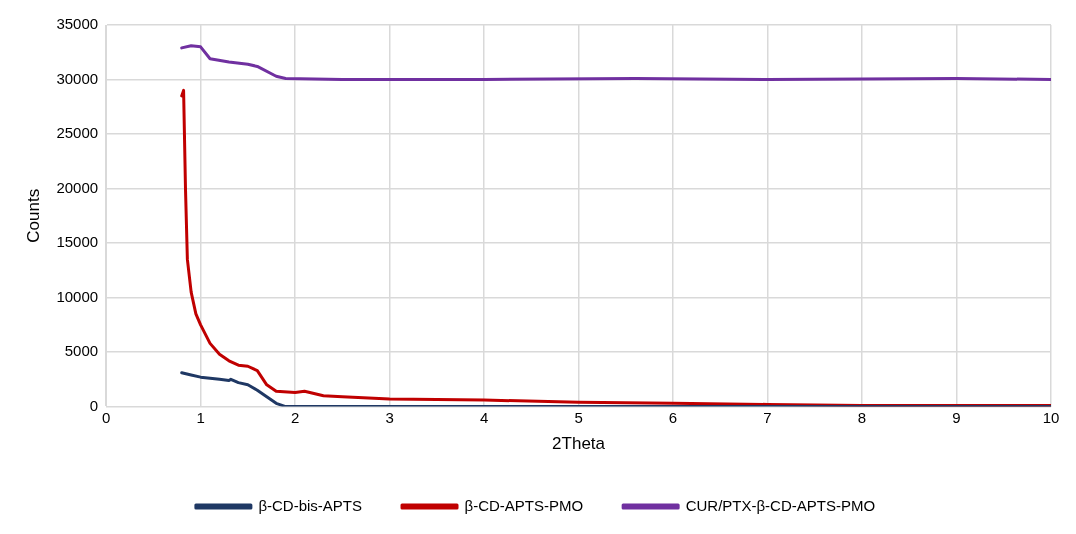 This screenshot has height=534, width=1076. Describe the element at coordinates (524, 505) in the screenshot. I see `legend-label: β-CD-APTS-PMO` at that location.